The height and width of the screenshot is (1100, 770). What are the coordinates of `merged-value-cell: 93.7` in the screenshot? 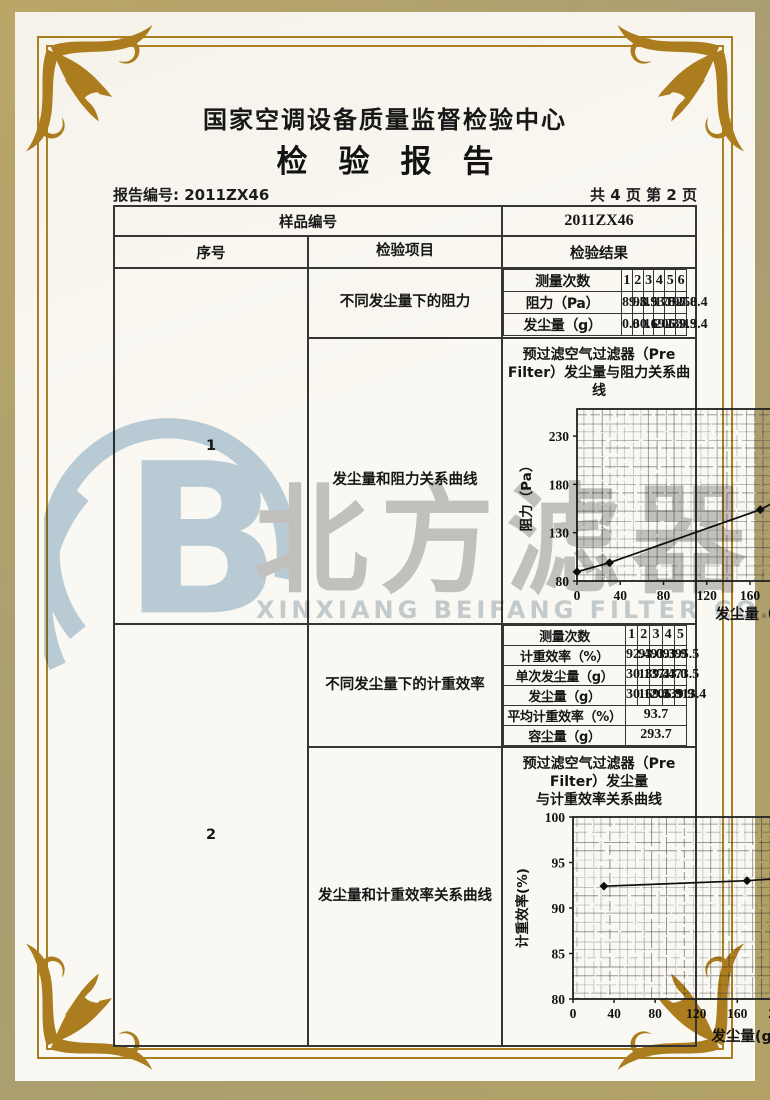 It's located at (656, 715).